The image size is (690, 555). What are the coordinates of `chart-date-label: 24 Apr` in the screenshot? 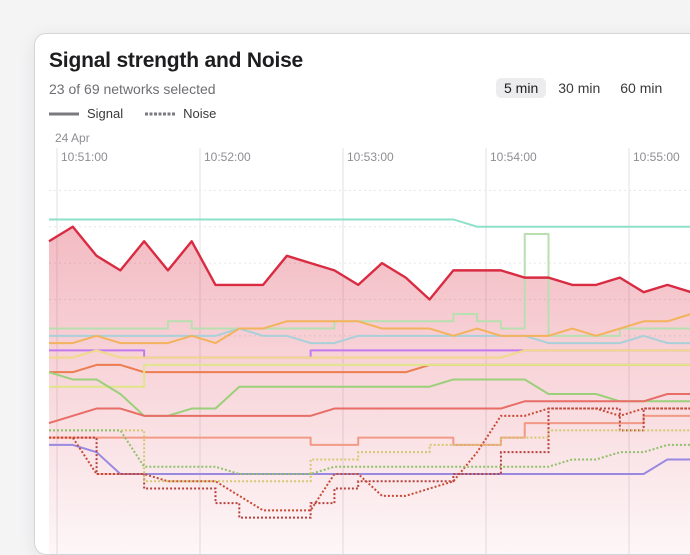 It's located at (72, 138).